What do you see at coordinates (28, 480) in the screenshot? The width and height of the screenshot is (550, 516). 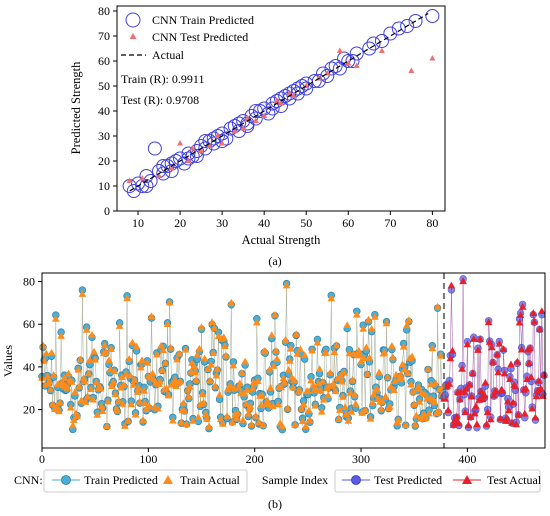 I see `legend-cnn-prefix: CNN:` at bounding box center [28, 480].